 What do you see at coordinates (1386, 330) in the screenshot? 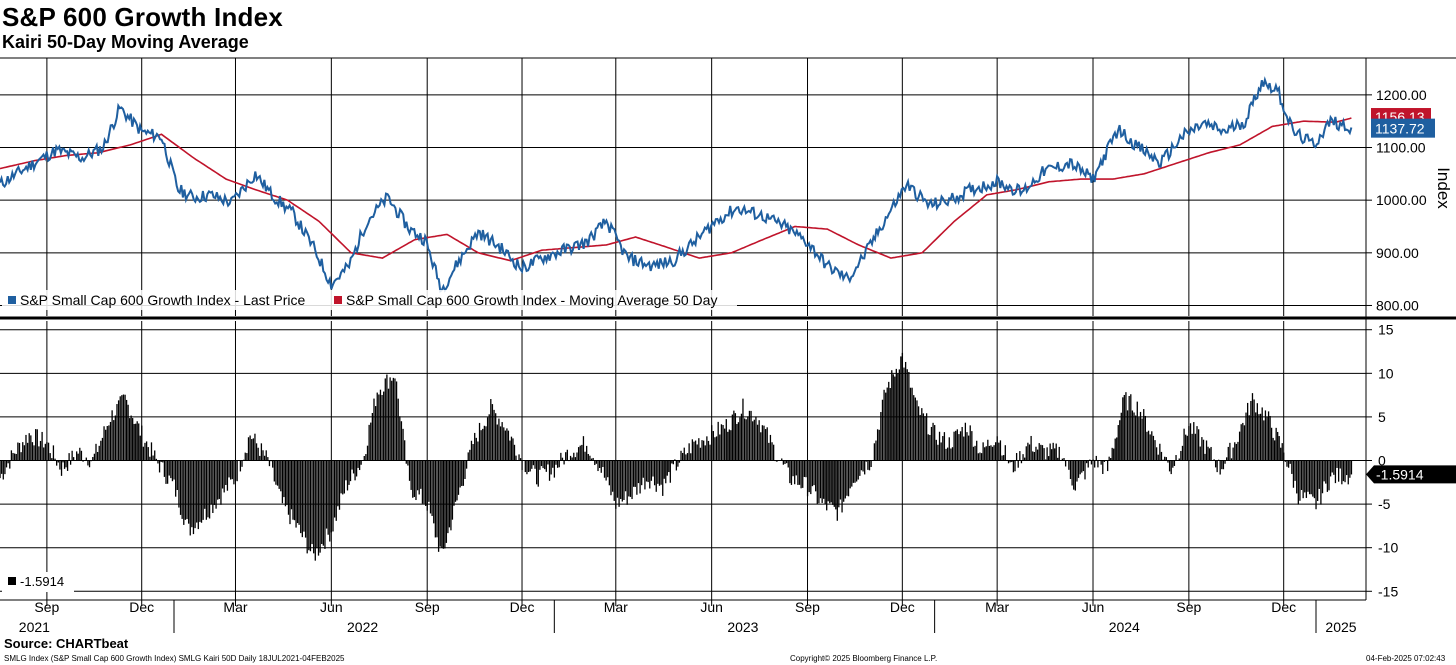
I see `y-tick-label: 15` at bounding box center [1386, 330].